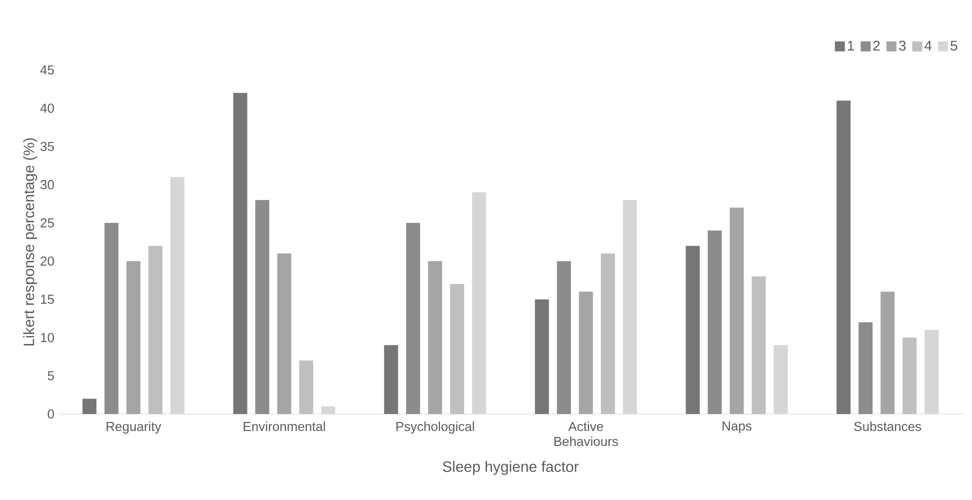 The height and width of the screenshot is (500, 972). Describe the element at coordinates (510, 467) in the screenshot. I see `x-axis-title: Sleep hygiene factor` at that location.